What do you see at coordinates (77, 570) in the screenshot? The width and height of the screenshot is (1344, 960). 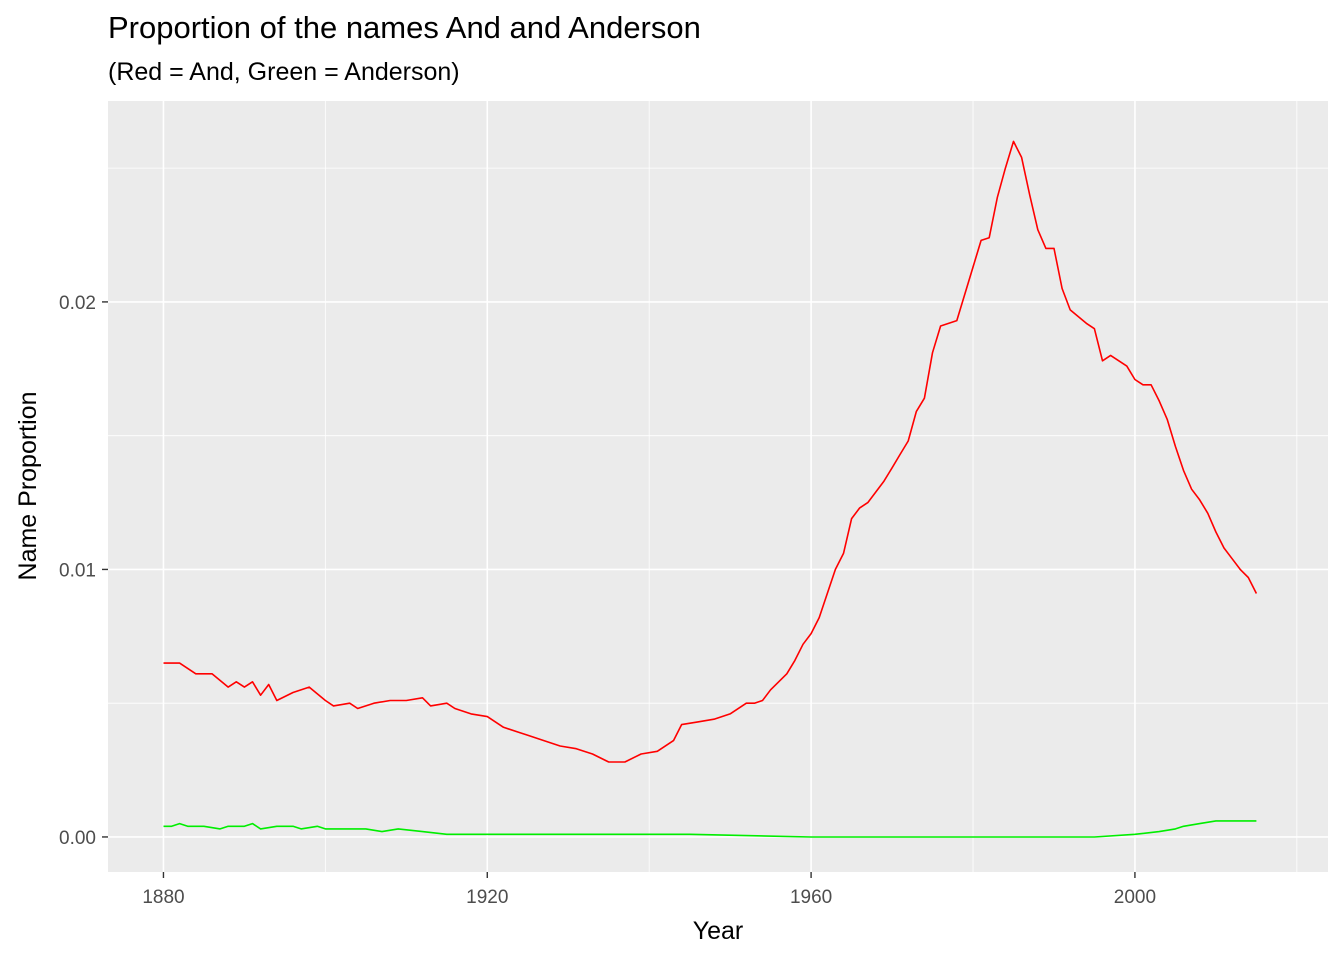 I see `y-tick-label: 0.01` at bounding box center [77, 570].